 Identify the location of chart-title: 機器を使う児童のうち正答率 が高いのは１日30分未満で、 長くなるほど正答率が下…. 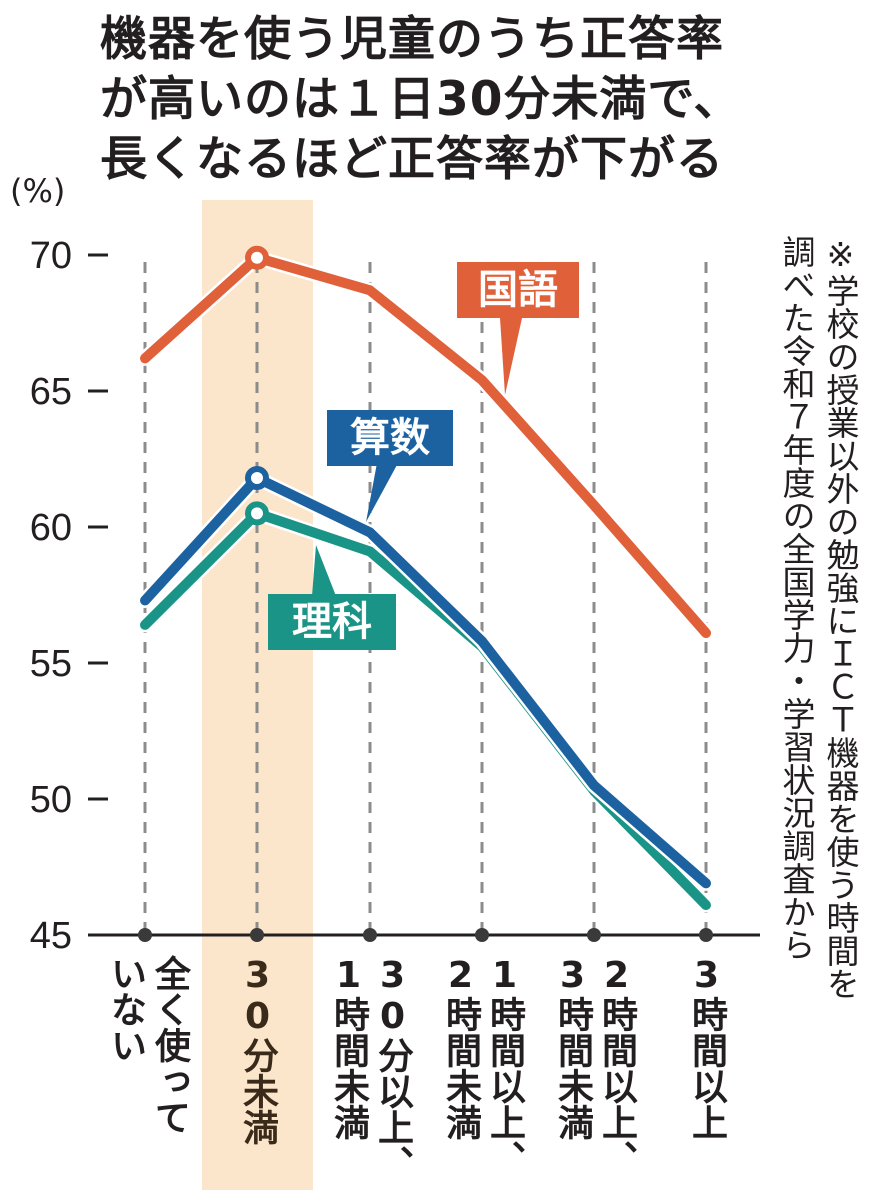
(421, 100).